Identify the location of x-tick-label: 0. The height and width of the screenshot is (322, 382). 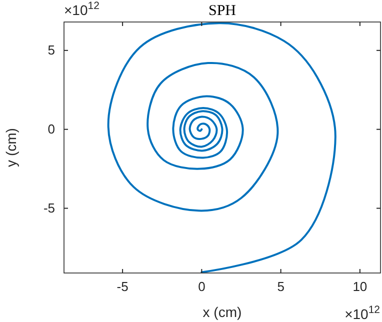
(202, 286).